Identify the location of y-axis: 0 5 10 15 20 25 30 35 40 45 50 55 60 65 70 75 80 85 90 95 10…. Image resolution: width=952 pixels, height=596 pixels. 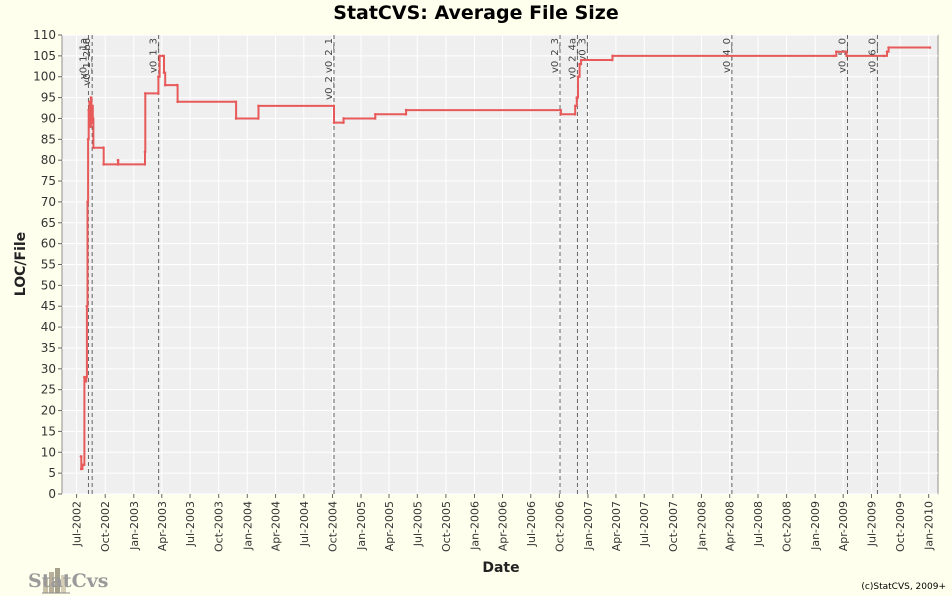
(47, 264).